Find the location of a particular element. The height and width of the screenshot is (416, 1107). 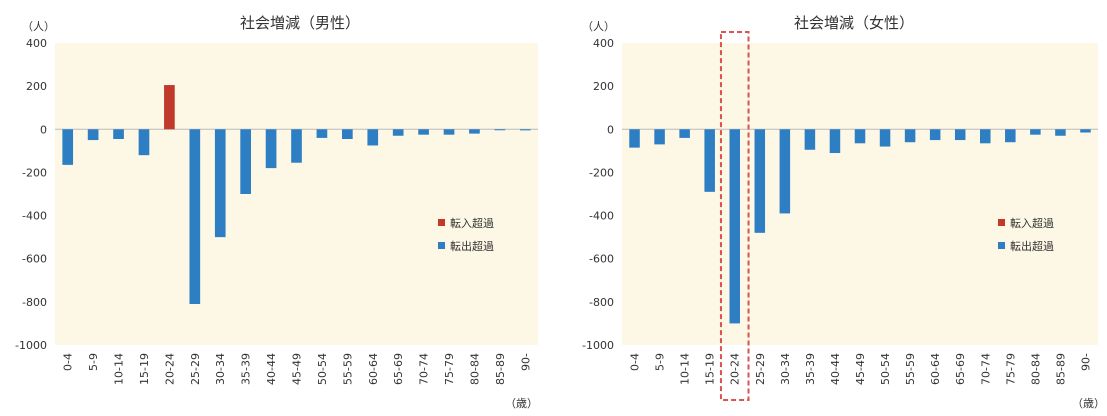

legend-swatch-in is located at coordinates (441, 222).